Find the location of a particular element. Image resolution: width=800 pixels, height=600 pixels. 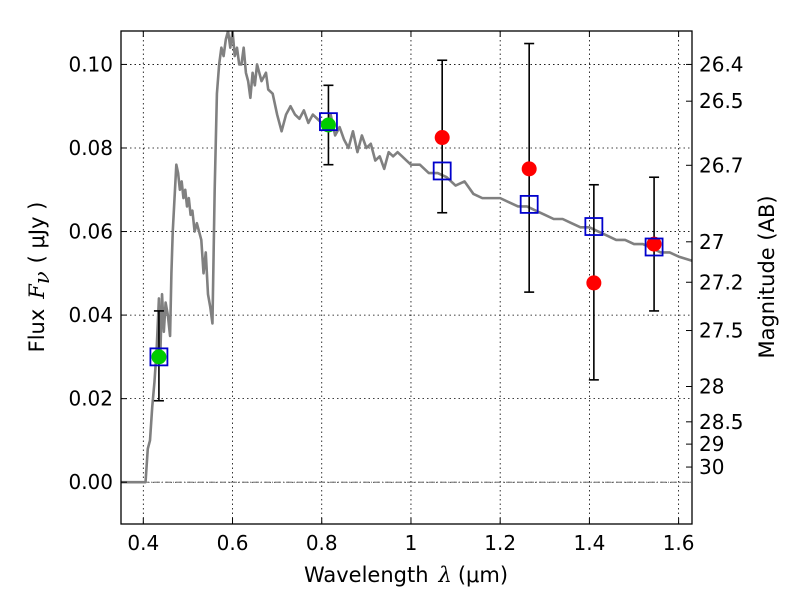

x-tick-label: 1.4 is located at coordinates (589, 543).